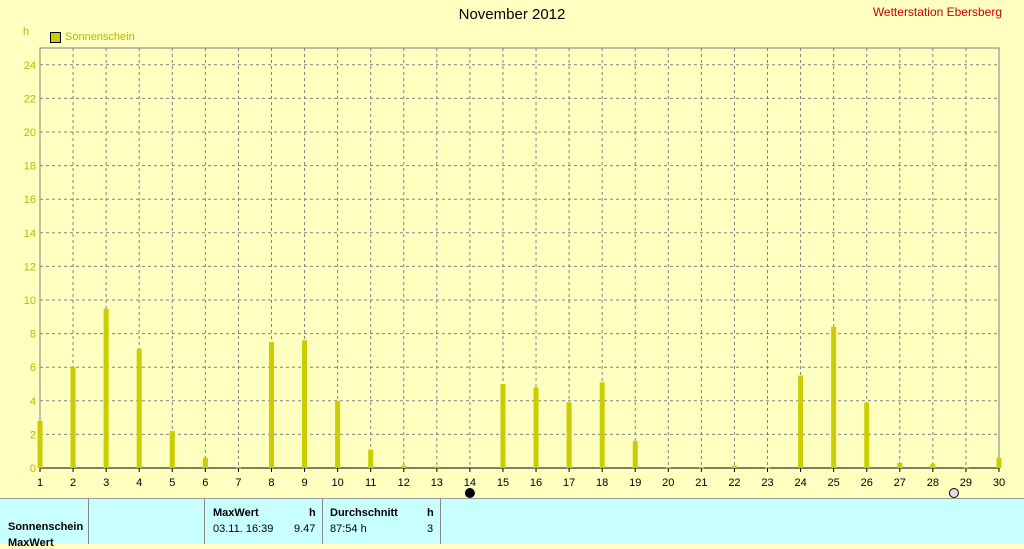 The image size is (1024, 549). Describe the element at coordinates (146, 521) in the screenshot. I see `spacer-cell` at that location.